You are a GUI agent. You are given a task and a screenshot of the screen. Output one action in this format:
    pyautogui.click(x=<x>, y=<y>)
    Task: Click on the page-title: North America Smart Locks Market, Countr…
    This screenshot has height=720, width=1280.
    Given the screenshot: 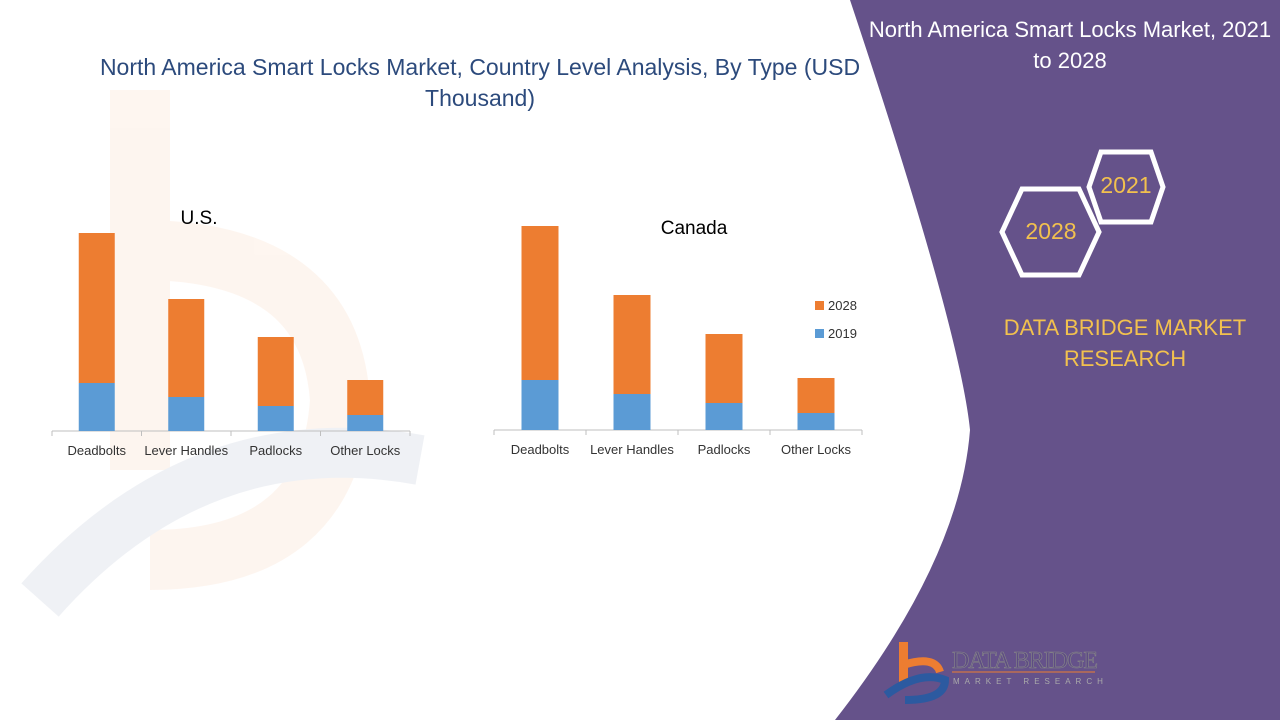 What is the action you would take?
    pyautogui.click(x=480, y=82)
    